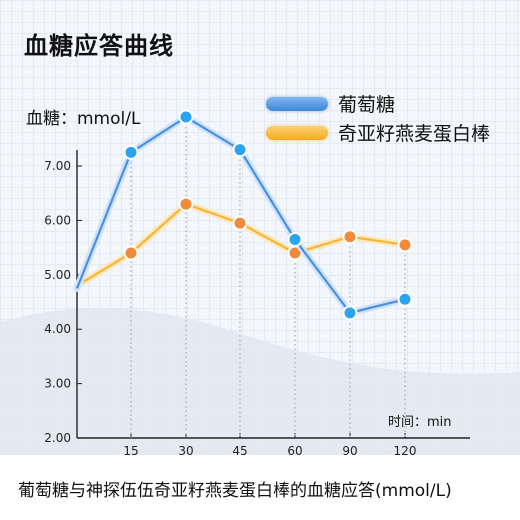 The height and width of the screenshot is (520, 520). What do you see at coordinates (297, 103) in the screenshot?
I see `legend-swatch-glucose` at bounding box center [297, 103].